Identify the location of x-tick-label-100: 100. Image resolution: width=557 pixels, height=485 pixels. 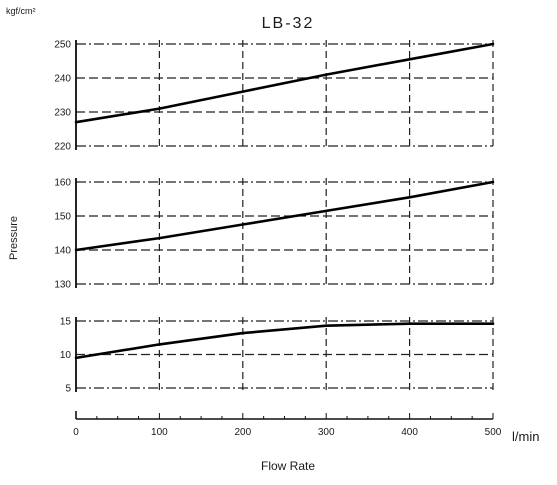
(159, 432).